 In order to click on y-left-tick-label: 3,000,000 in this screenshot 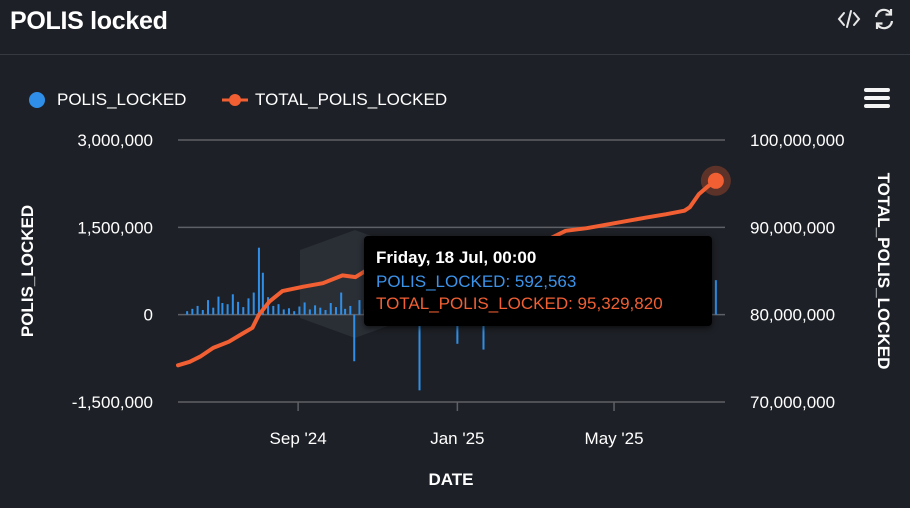, I will do `click(115, 140)`.